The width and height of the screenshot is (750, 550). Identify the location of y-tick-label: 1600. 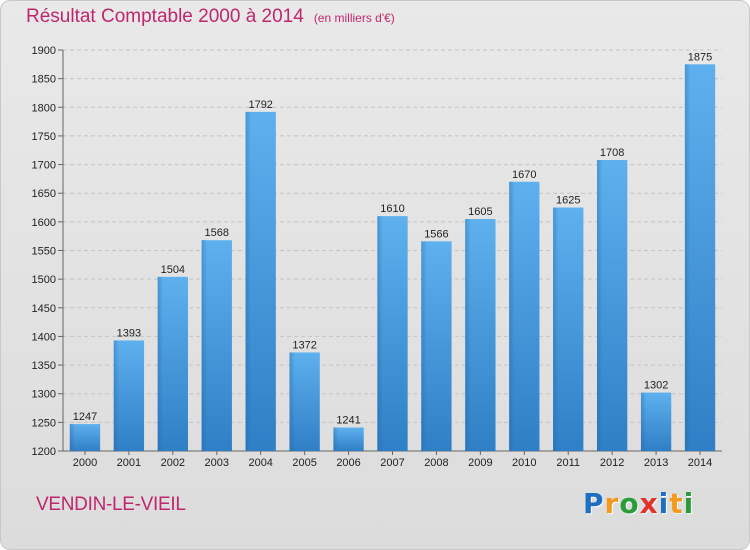
(44, 223).